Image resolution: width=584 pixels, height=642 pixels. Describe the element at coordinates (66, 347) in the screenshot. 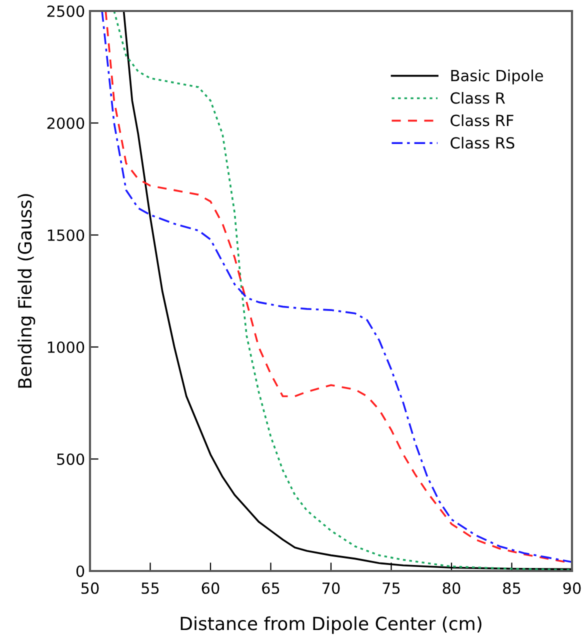

I see `y-tick-label: 1000` at that location.